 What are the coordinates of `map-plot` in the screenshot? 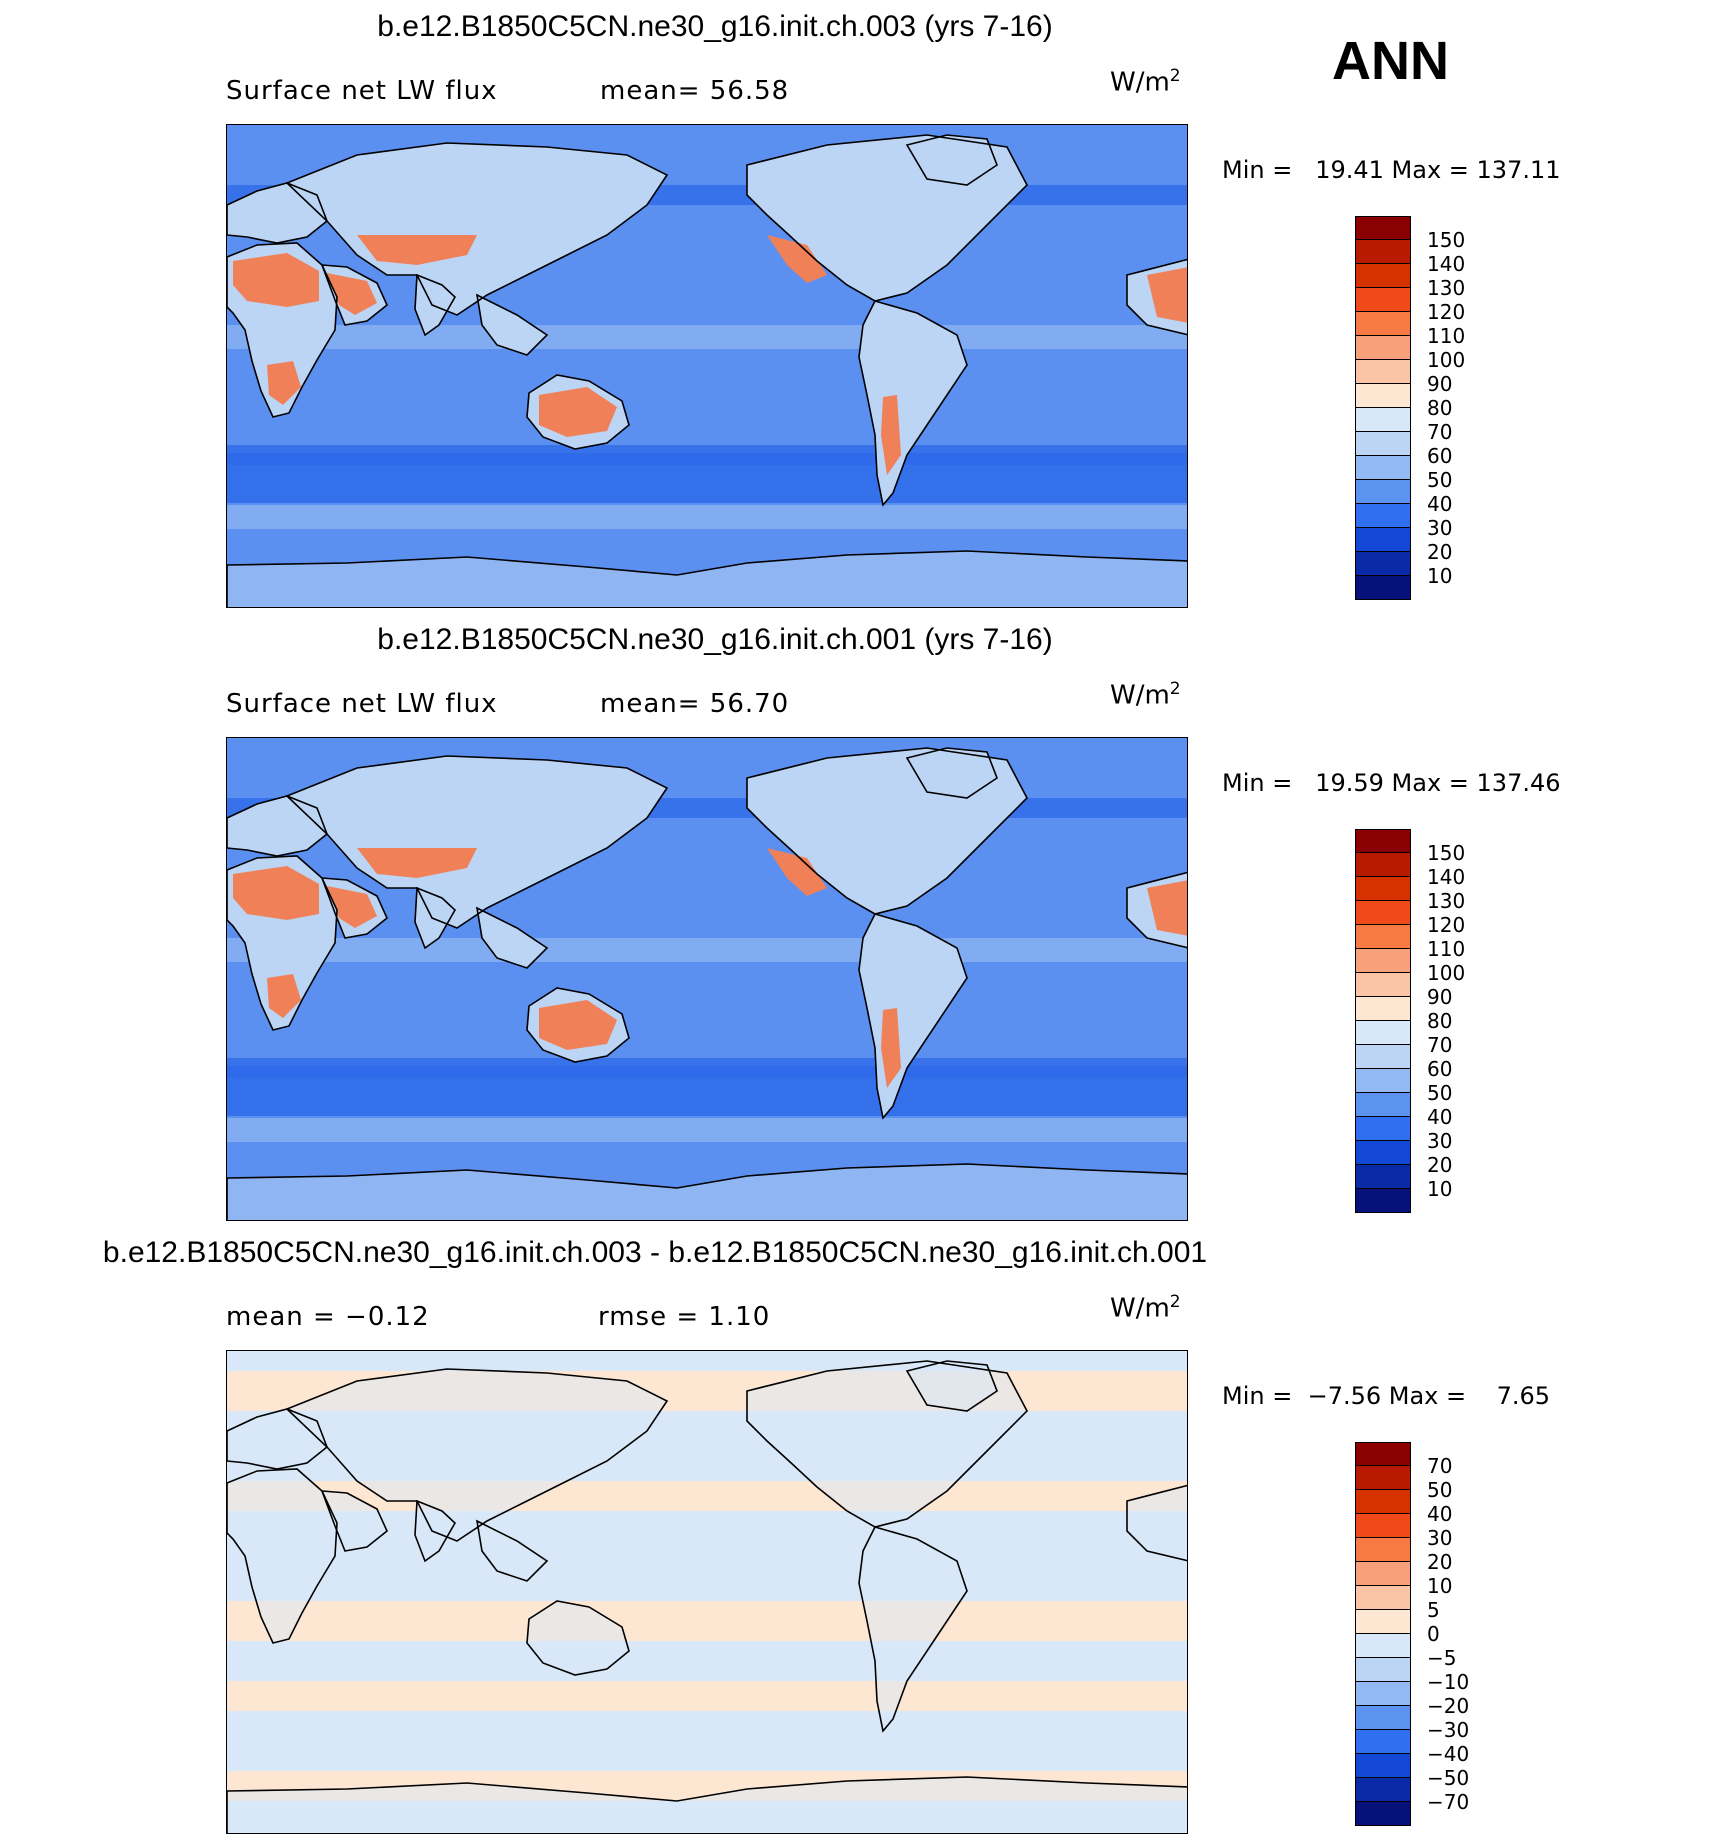 It's located at (707, 366).